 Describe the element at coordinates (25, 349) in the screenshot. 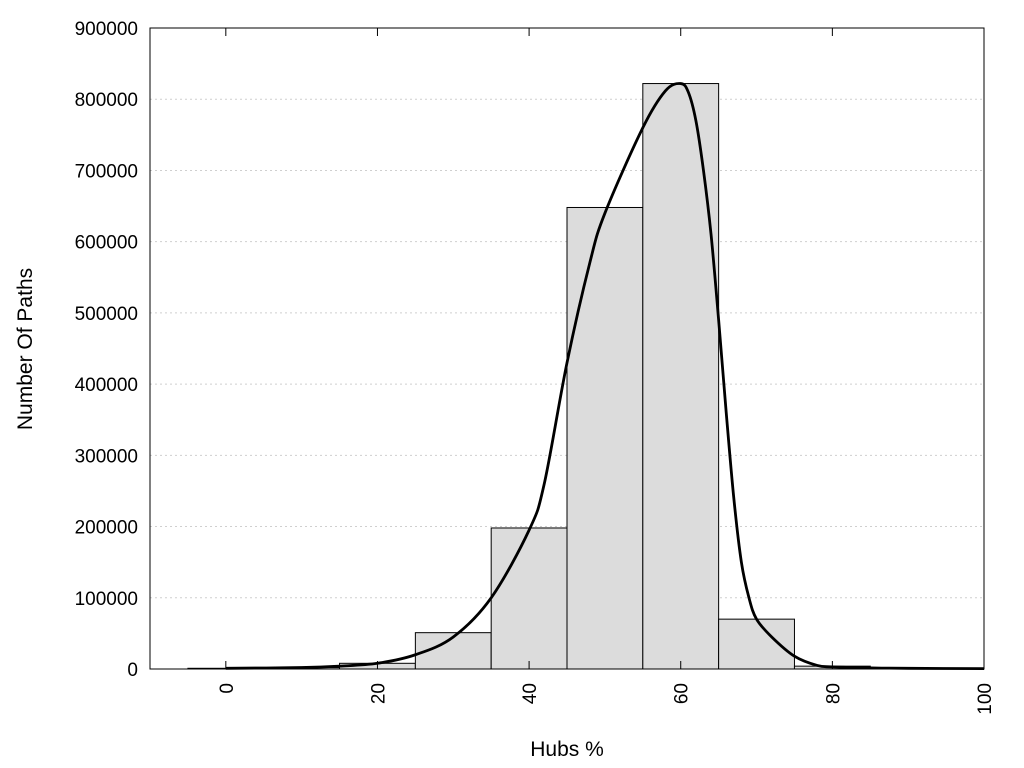

I see `y-axis-title: Number Of Paths` at that location.